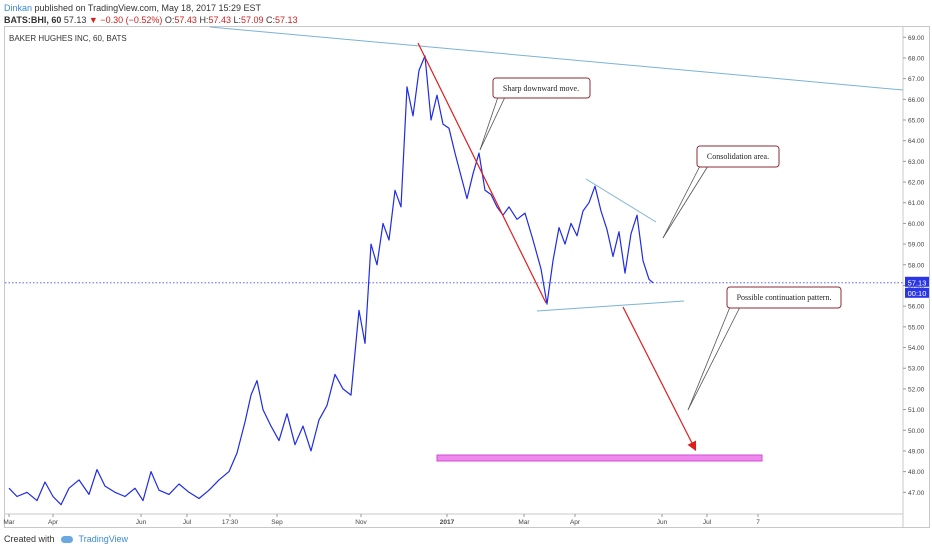 The height and width of the screenshot is (550, 932). I want to click on y-tick-label: 52.00, so click(916, 389).